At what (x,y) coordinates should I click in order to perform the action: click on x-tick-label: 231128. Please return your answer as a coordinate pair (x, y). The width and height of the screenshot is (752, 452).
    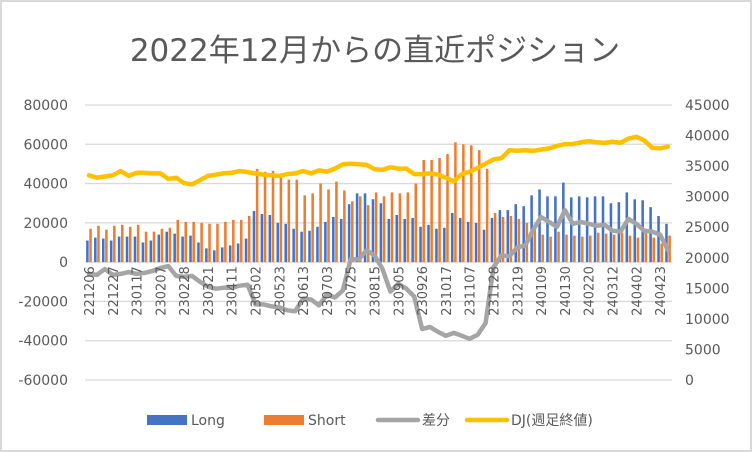
    Looking at the image, I should click on (495, 291).